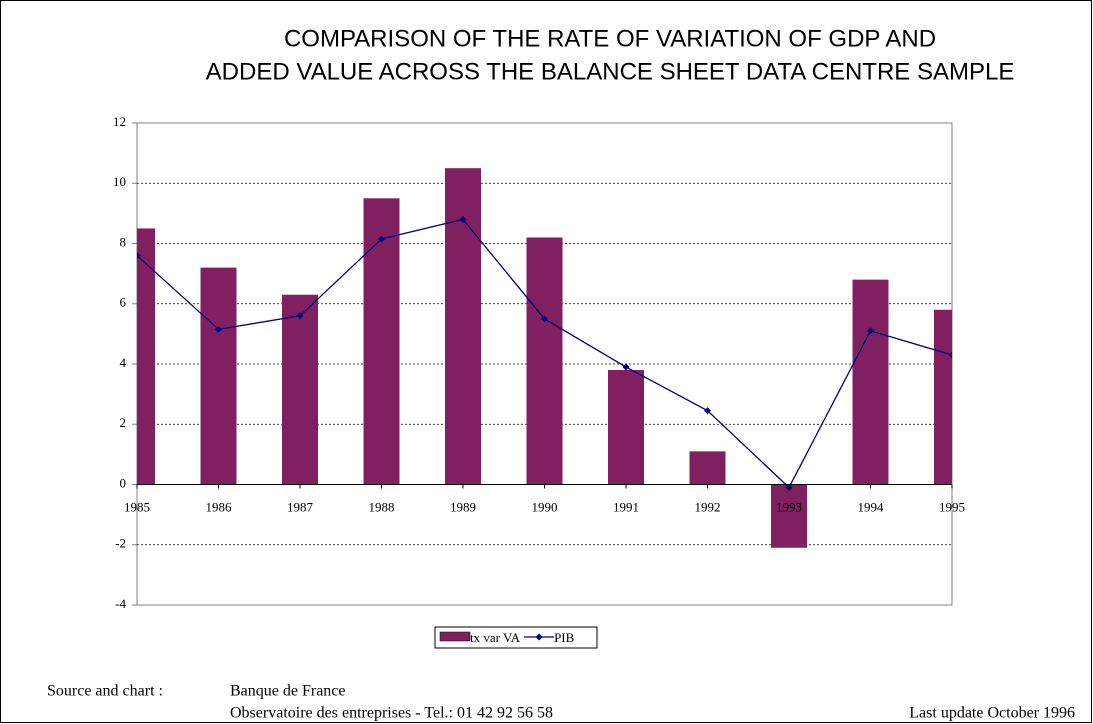 This screenshot has height=724, width=1093. What do you see at coordinates (545, 506) in the screenshot?
I see `x-tick-label: 1990` at bounding box center [545, 506].